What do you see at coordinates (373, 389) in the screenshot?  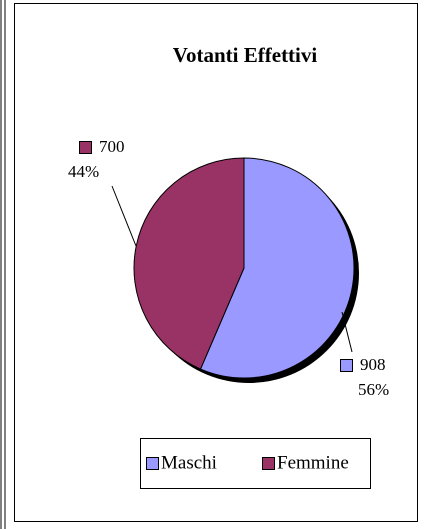 I see `percent-label: 56%` at bounding box center [373, 389].